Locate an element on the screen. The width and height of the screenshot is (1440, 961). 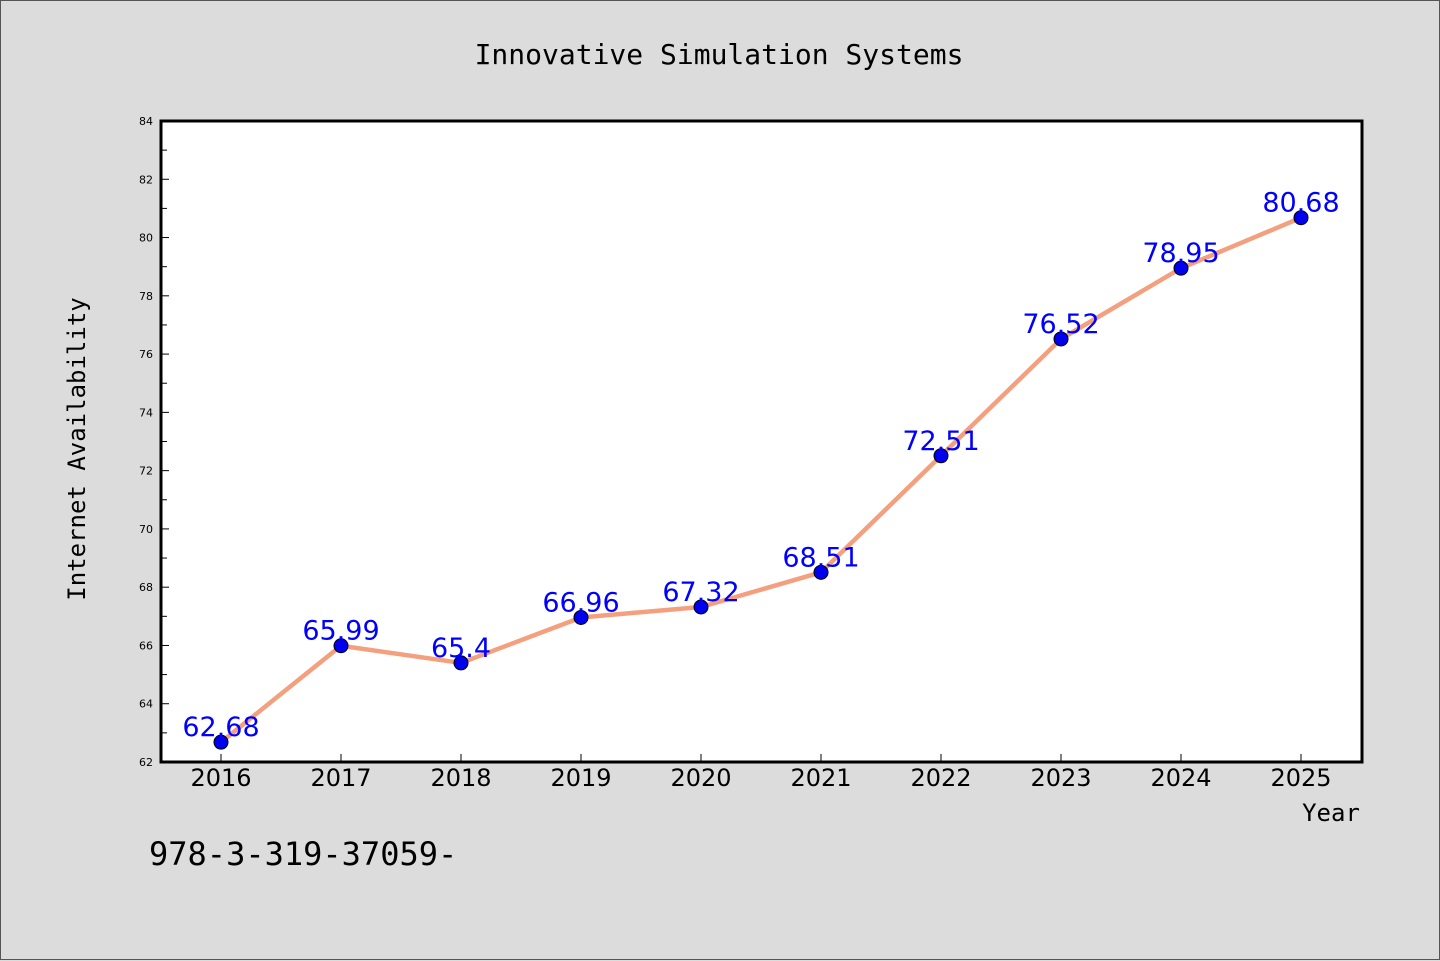
y-tick-label: 68 is located at coordinates (146, 587).